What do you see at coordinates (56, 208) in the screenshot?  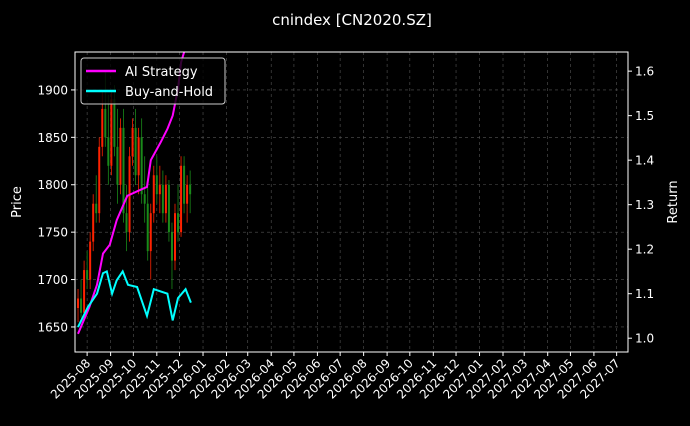 I see `y-axis-left: 1650 1700 1750 1800 1850 1900` at bounding box center [56, 208].